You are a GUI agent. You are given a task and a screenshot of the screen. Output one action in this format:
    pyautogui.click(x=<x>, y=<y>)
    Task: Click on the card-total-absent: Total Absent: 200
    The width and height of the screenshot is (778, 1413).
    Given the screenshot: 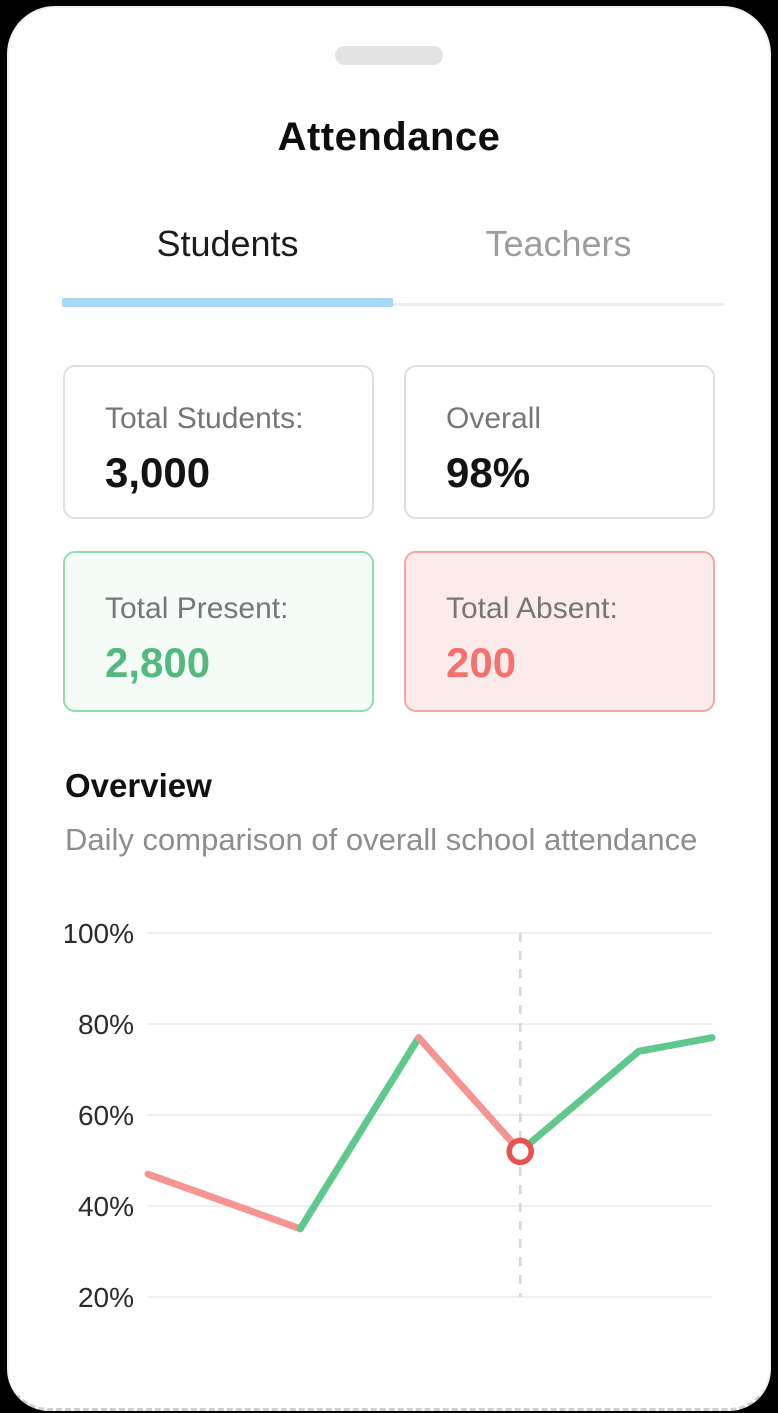 What is the action you would take?
    pyautogui.click(x=559, y=631)
    